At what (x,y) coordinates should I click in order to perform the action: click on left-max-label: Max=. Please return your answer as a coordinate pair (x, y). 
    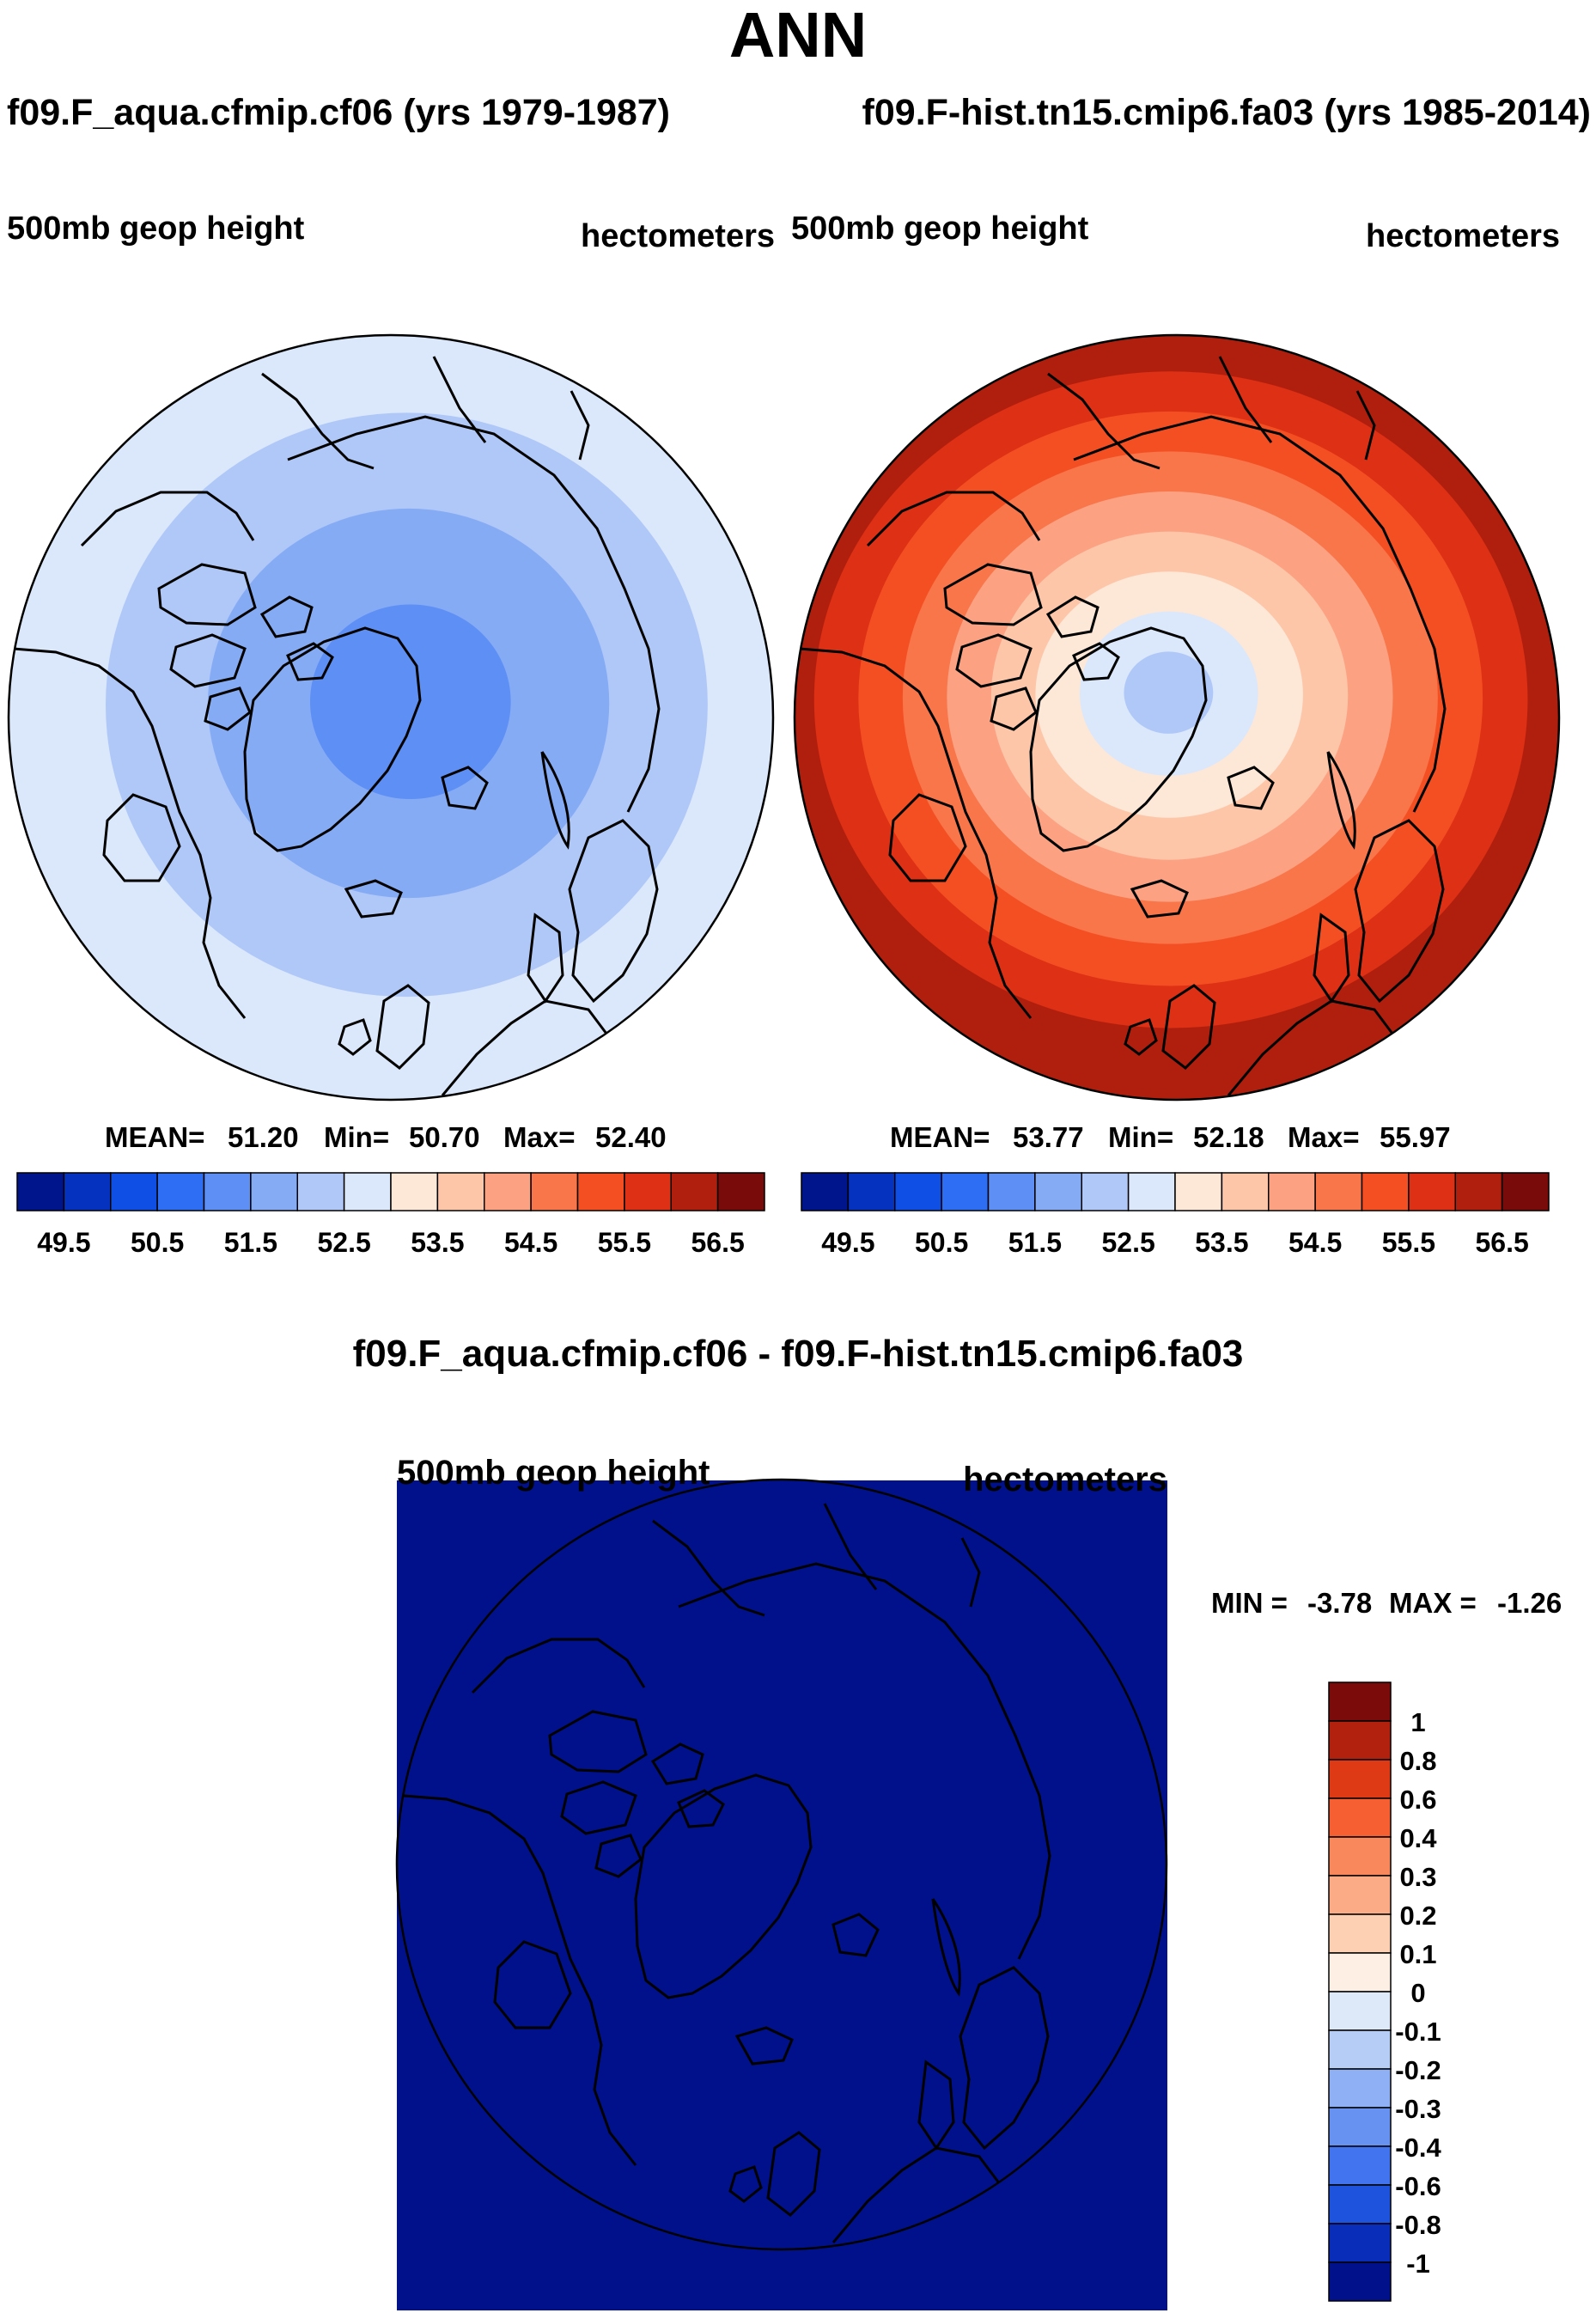
    Looking at the image, I should click on (539, 1137).